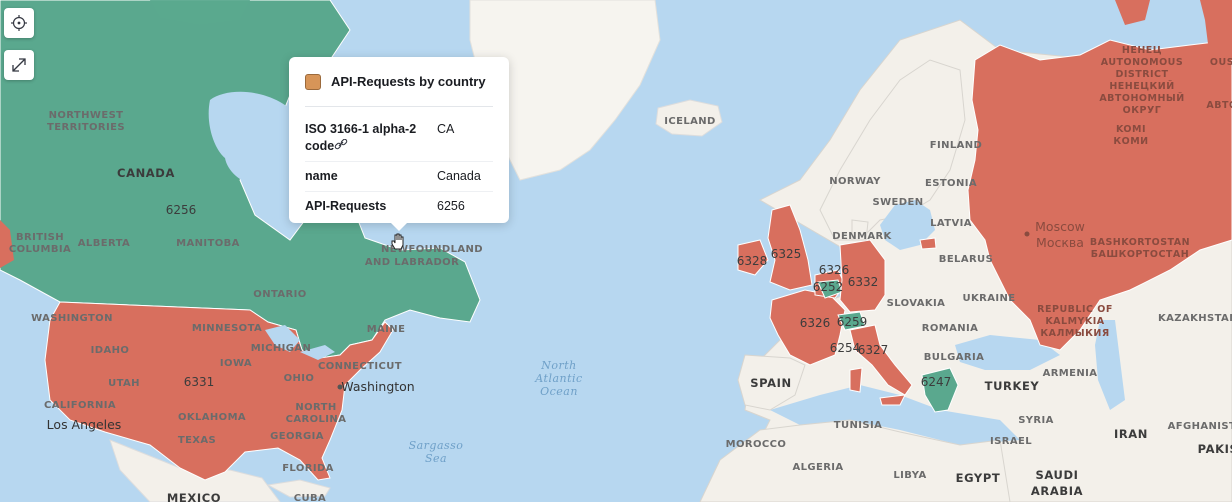 The image size is (1232, 502). Describe the element at coordinates (951, 183) in the screenshot. I see `label-estonia: ESTONIA` at that location.